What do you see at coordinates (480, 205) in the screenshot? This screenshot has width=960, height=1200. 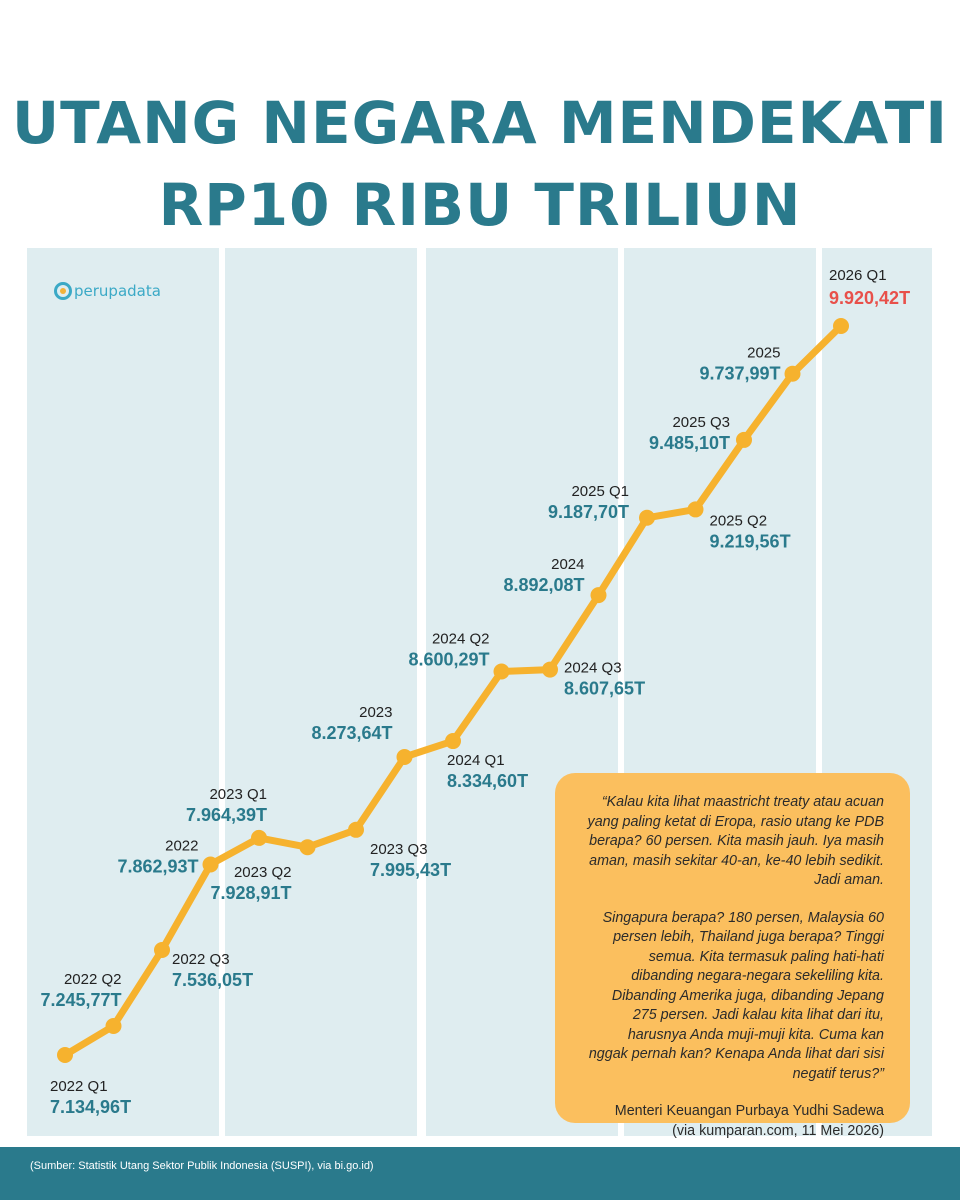 I see `page-title-line2: RP10 RIBU TRILIUN` at bounding box center [480, 205].